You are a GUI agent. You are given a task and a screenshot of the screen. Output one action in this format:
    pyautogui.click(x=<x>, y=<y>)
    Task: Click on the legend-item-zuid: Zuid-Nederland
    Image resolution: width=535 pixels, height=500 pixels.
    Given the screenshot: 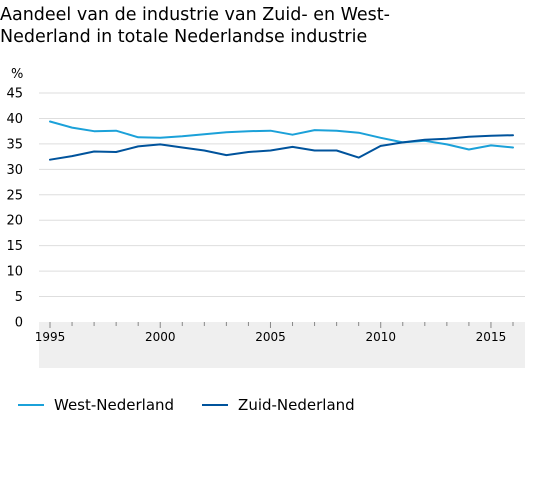 What is the action you would take?
    pyautogui.click(x=278, y=405)
    